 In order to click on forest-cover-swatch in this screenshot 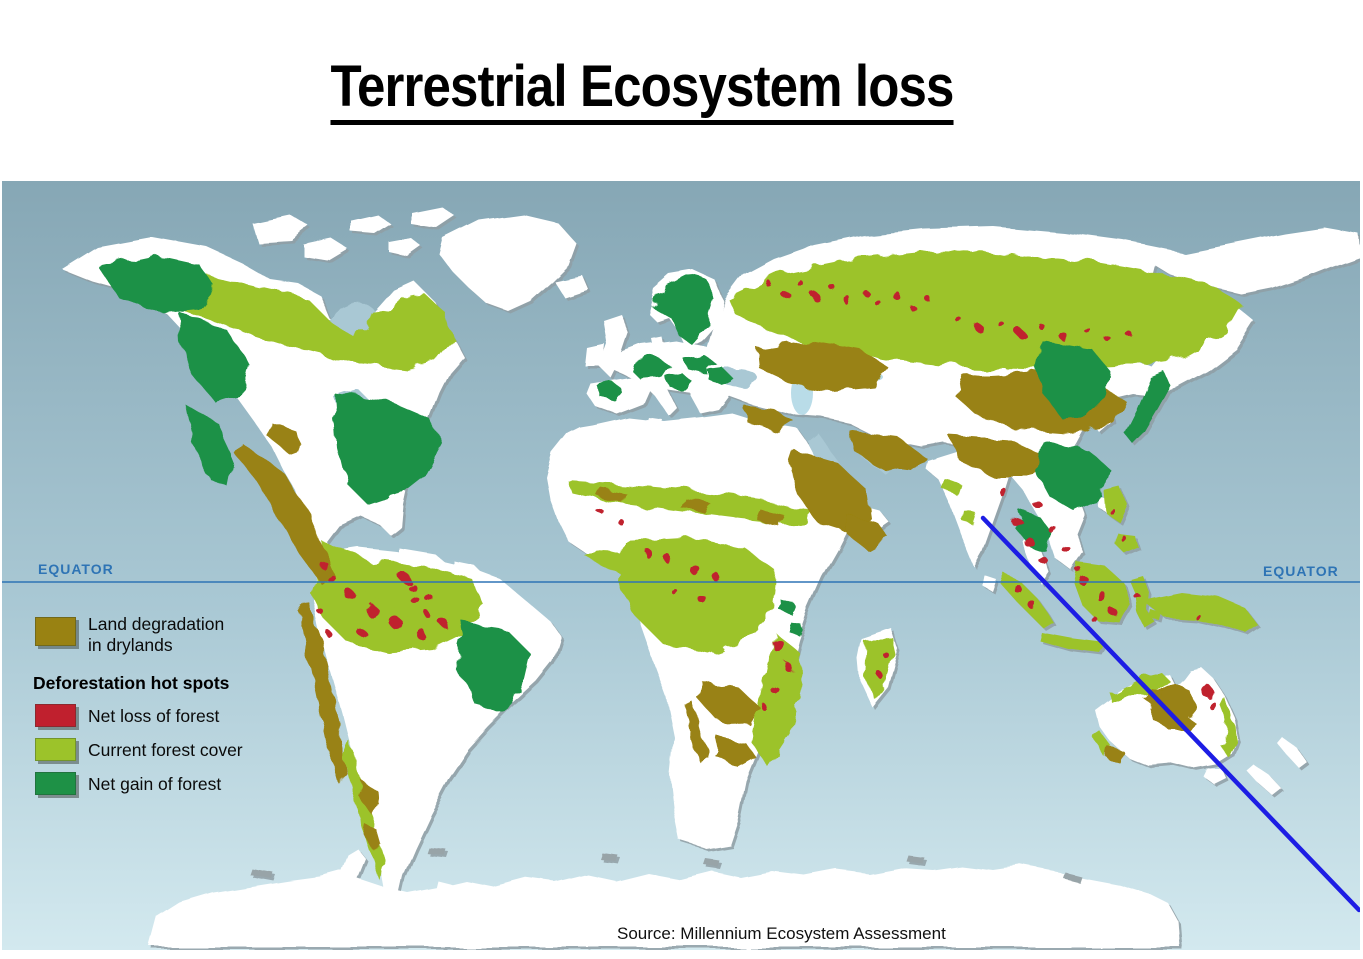, I will do `click(55, 749)`.